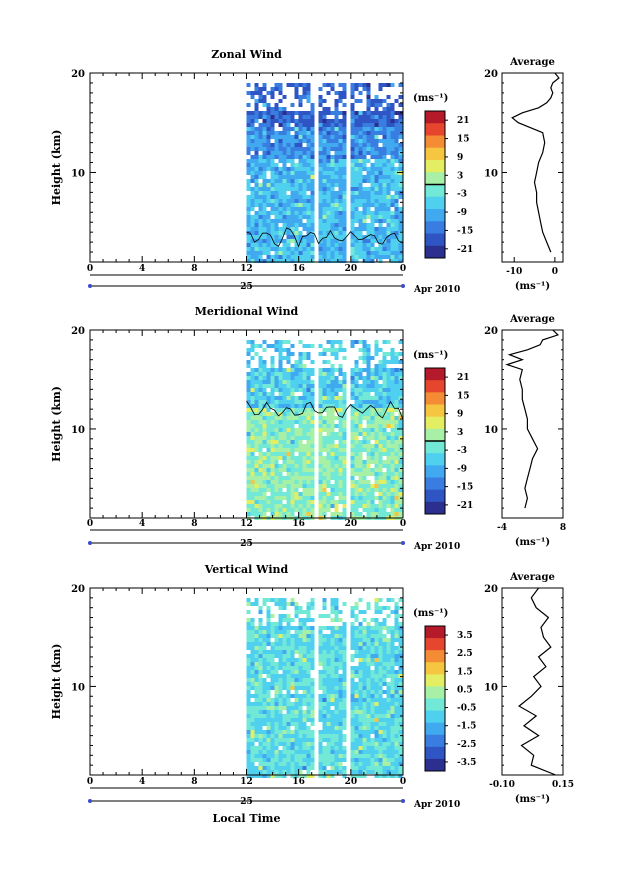  Describe the element at coordinates (532, 577) in the screenshot. I see `average-title: Average` at that location.